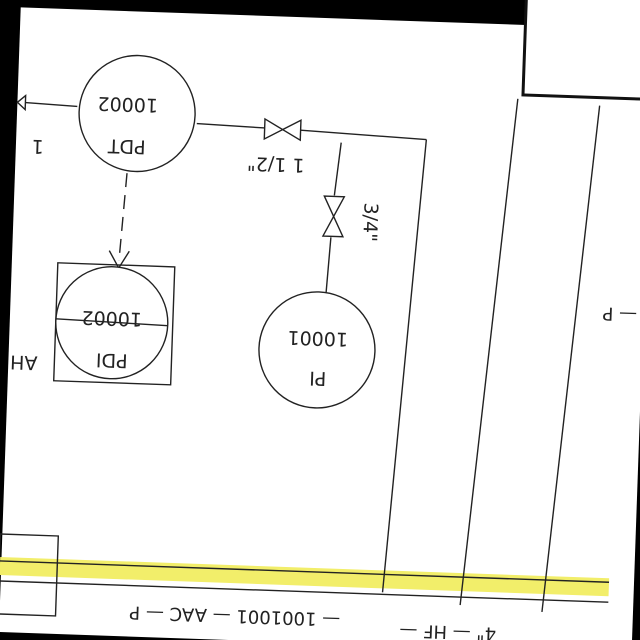 The height and width of the screenshot is (640, 640). I want to click on pdt-tag: PDT, so click(126, 145).